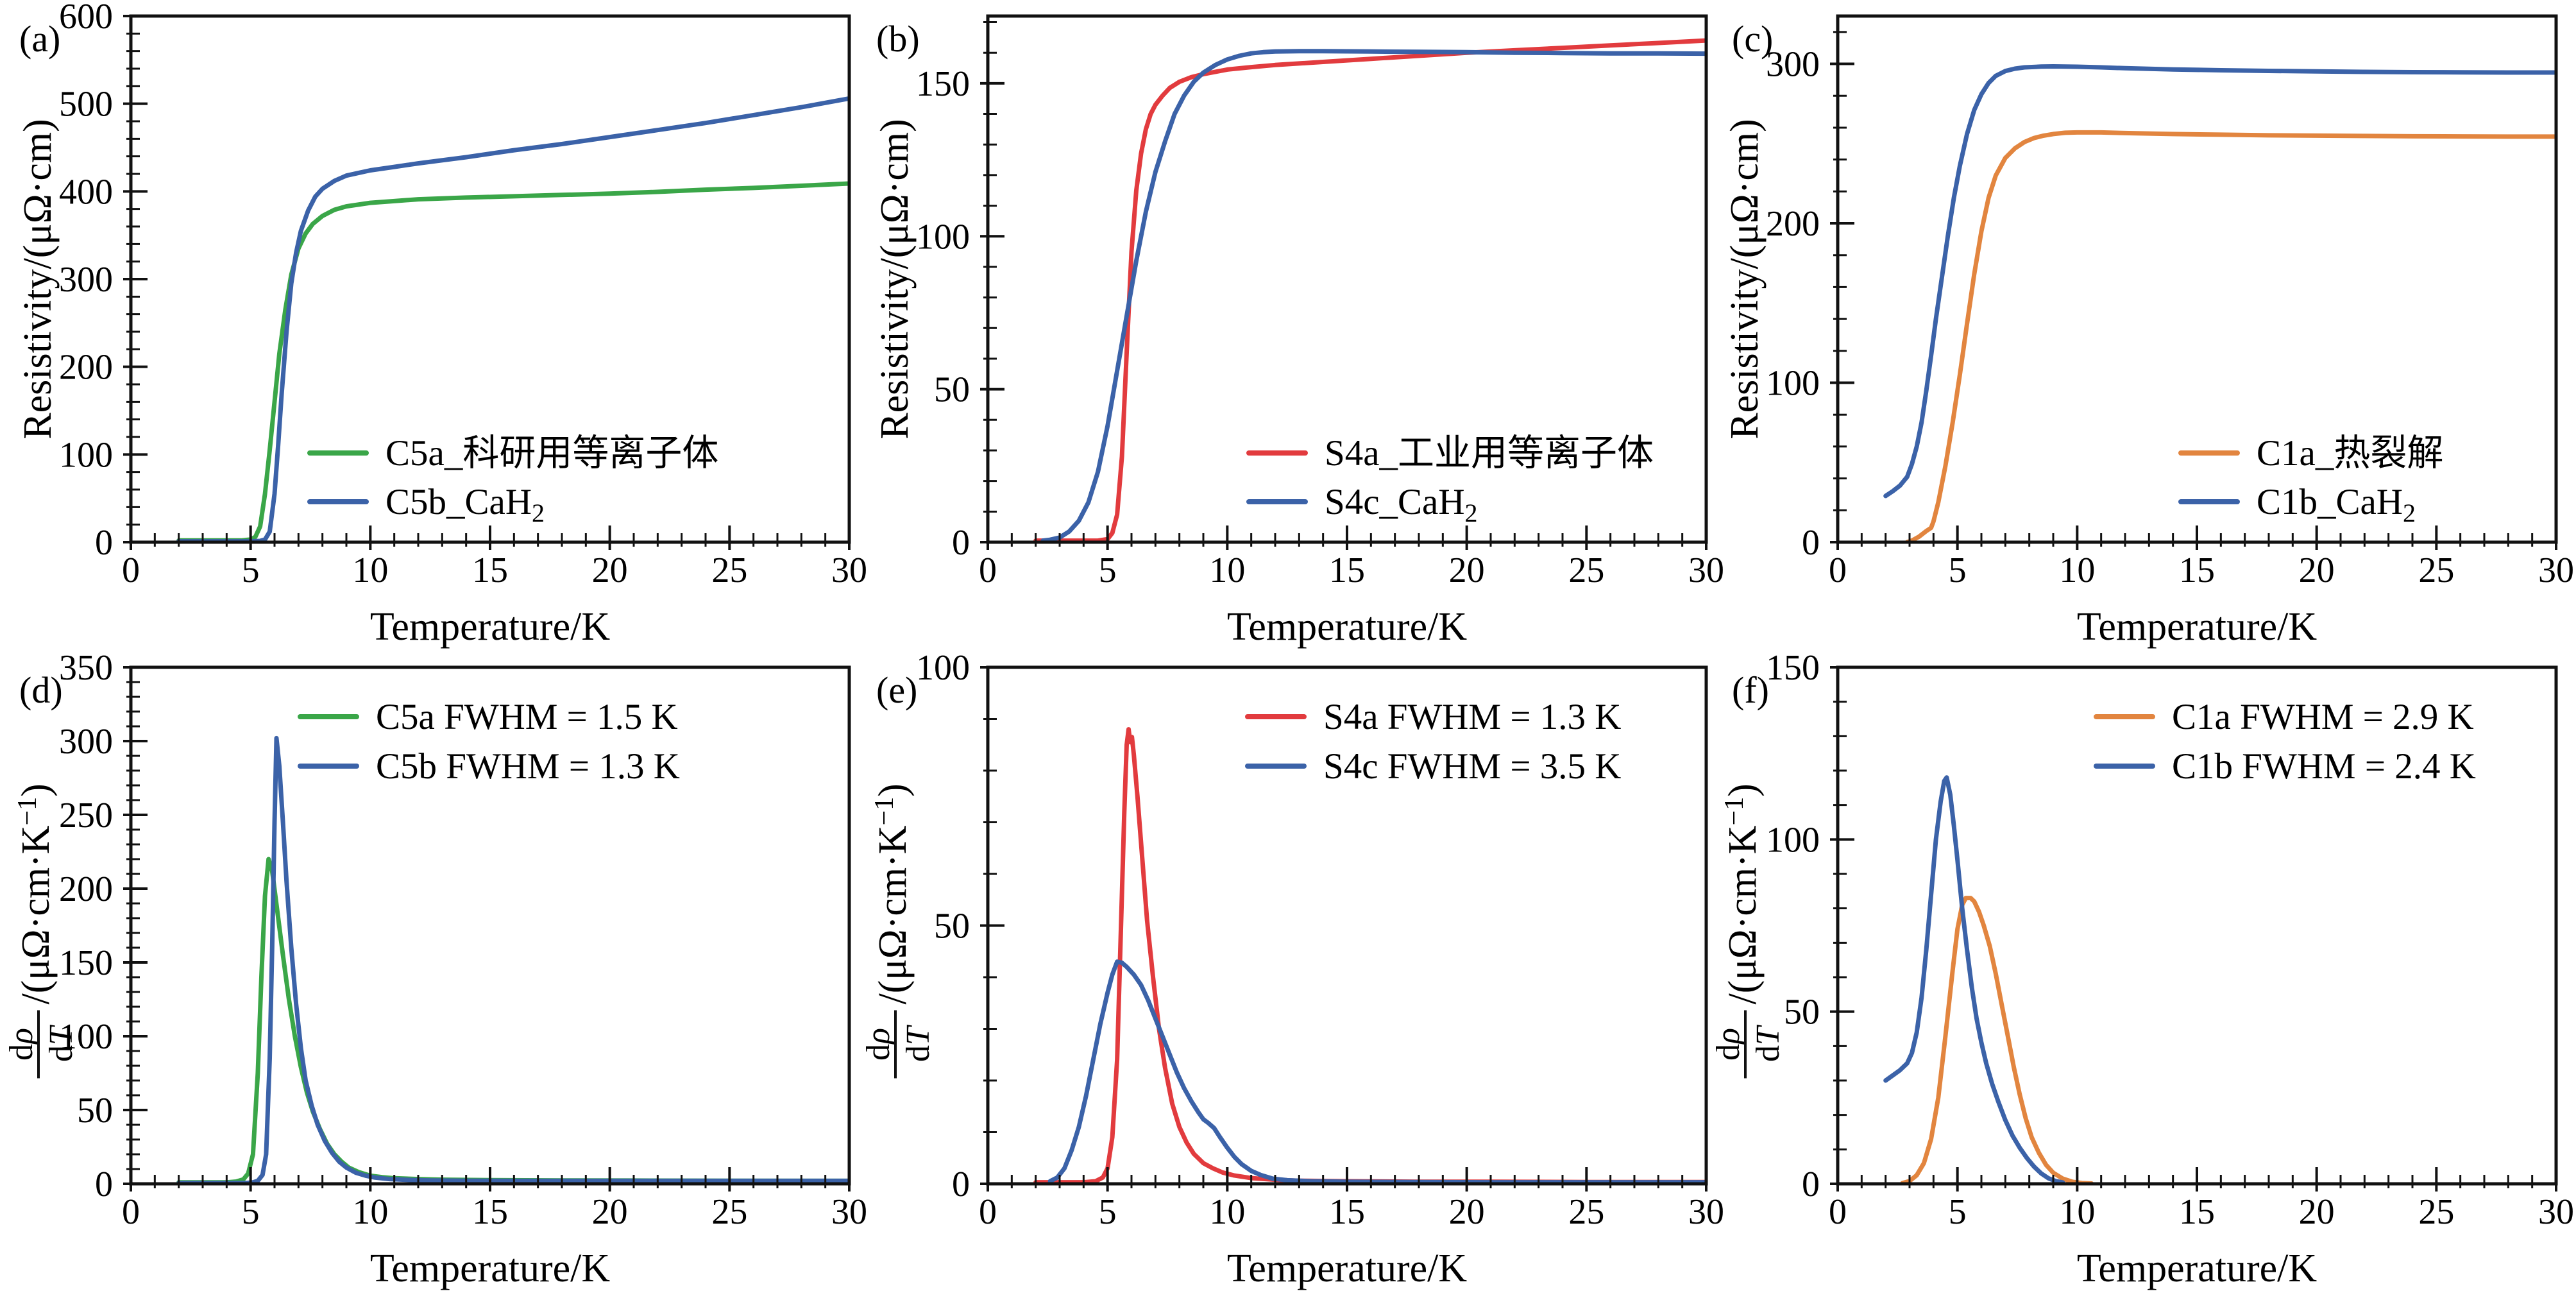 The height and width of the screenshot is (1307, 2576). Describe the element at coordinates (898, 39) in the screenshot. I see `panel-tag-b: (b)` at that location.